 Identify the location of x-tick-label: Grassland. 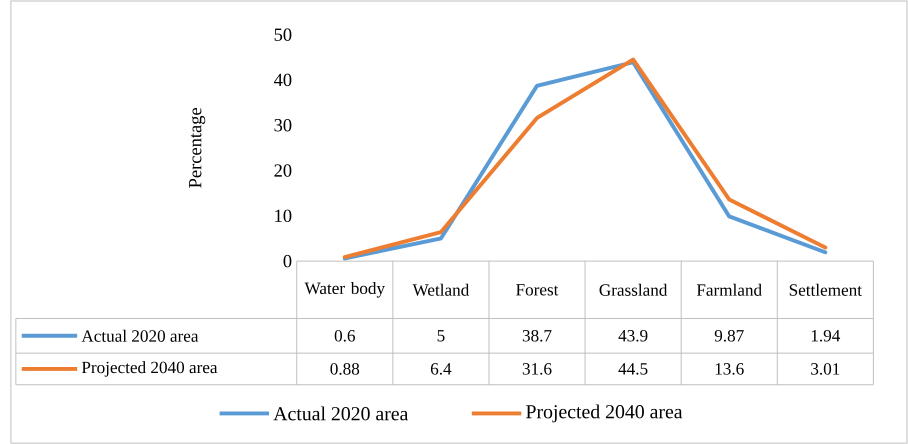
(634, 290).